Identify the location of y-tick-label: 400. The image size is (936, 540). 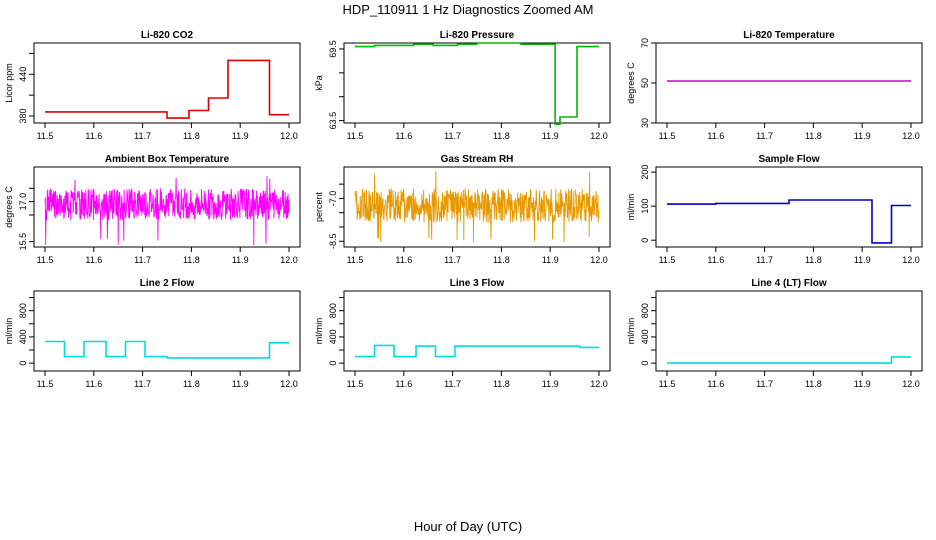
(645, 336).